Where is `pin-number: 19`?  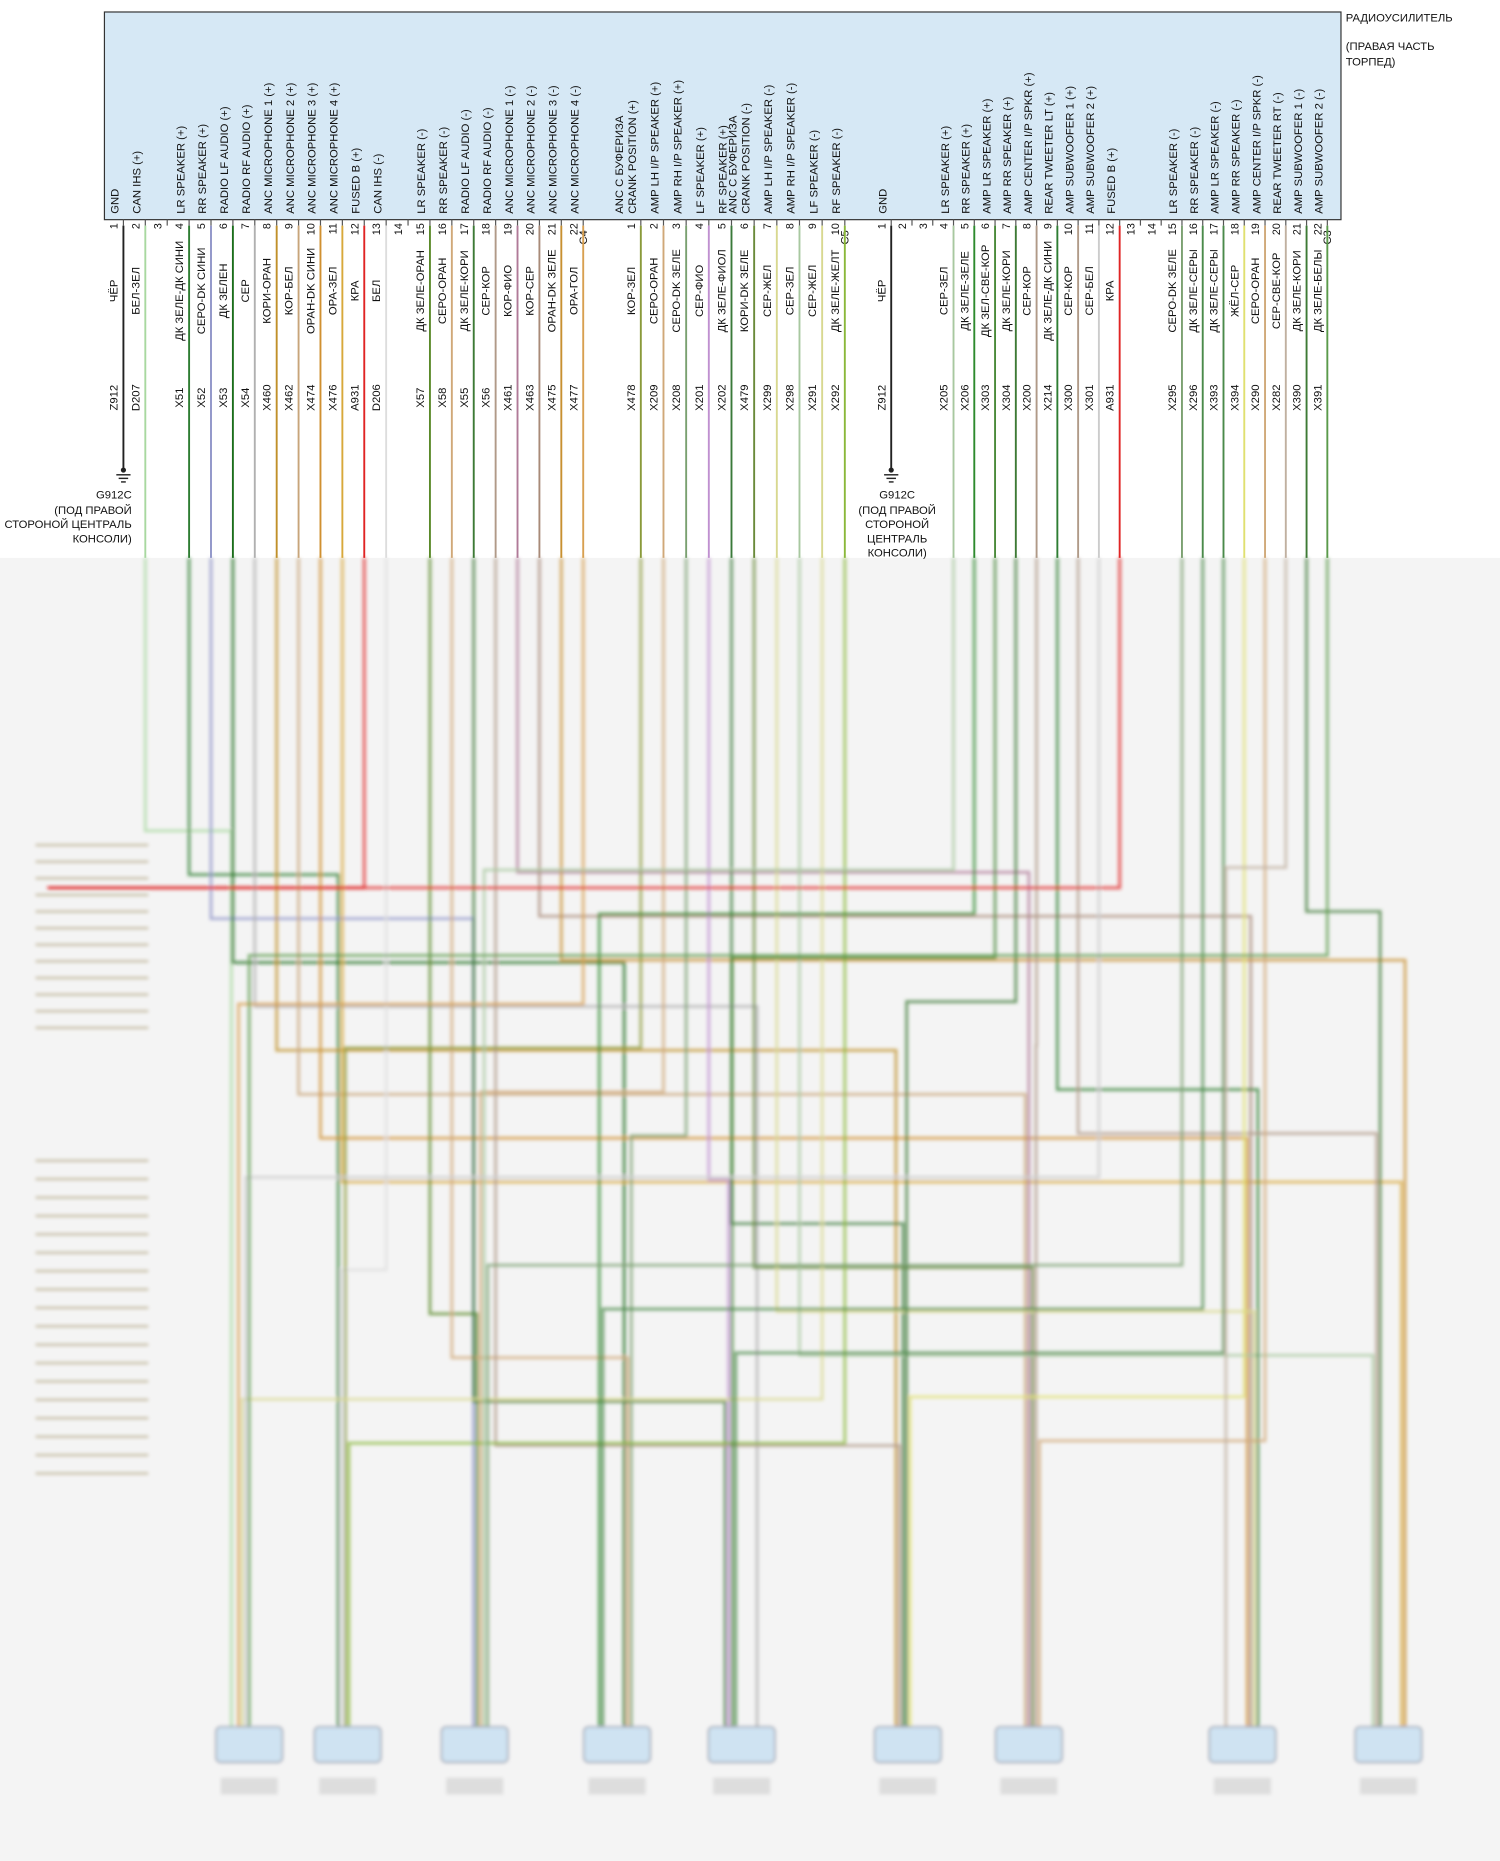
pin-number: 19 is located at coordinates (509, 229).